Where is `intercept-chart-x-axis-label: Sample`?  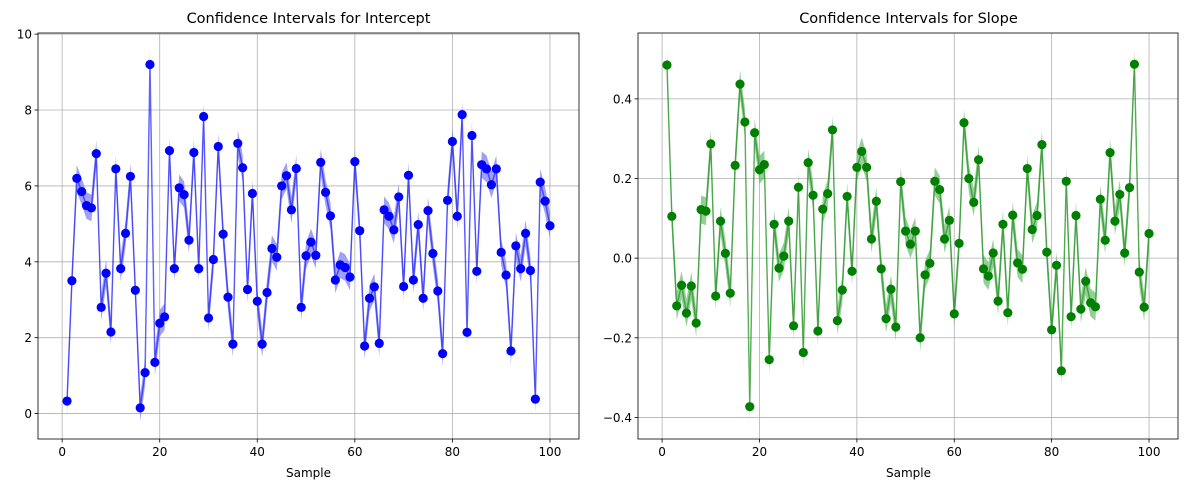 intercept-chart-x-axis-label: Sample is located at coordinates (308, 473).